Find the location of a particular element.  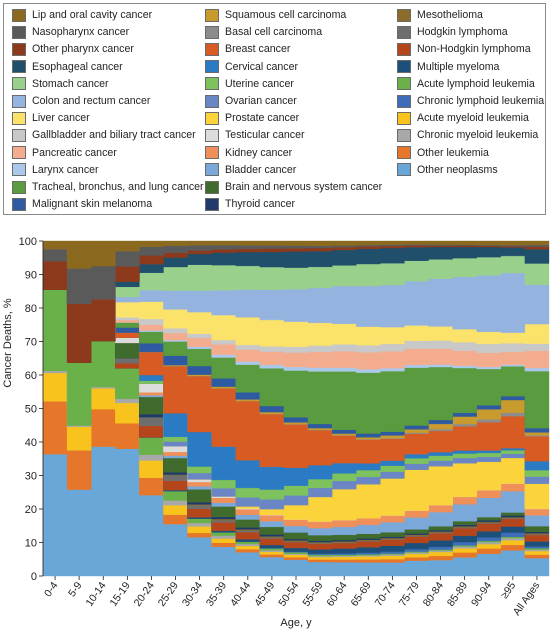

legend-item-lung: Tracheal, bronchus, and lung cancer is located at coordinates (108, 187).